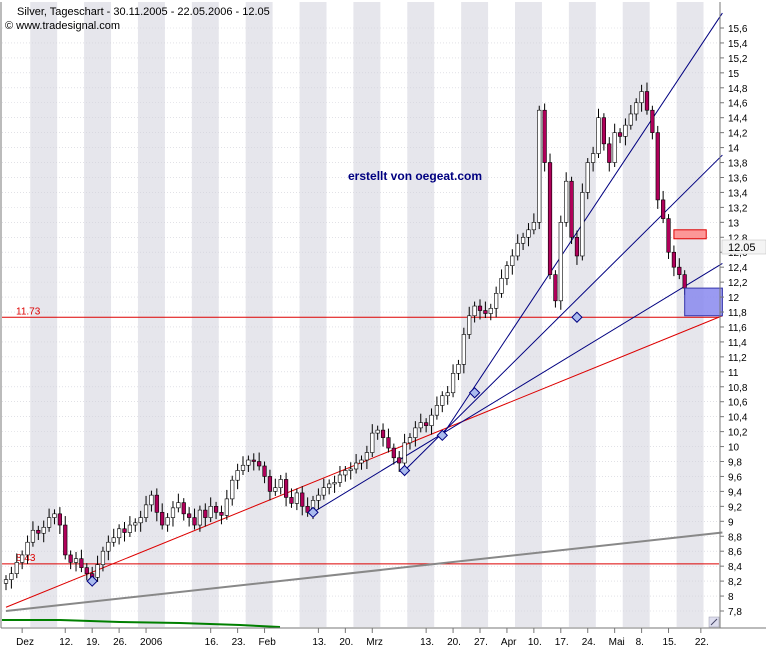 The width and height of the screenshot is (766, 654). What do you see at coordinates (509, 642) in the screenshot?
I see `x-tick-label: Apr` at bounding box center [509, 642].